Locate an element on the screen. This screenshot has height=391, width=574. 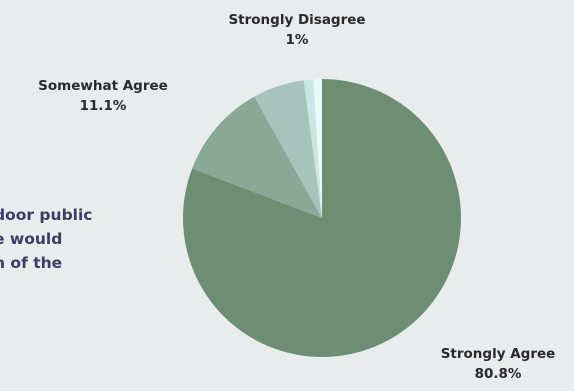
question-line-3: n of the is located at coordinates (31, 263).